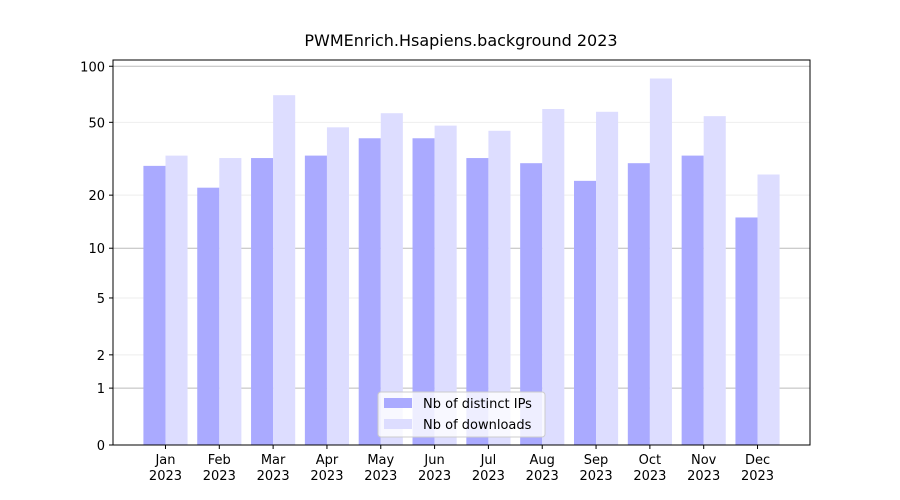  Describe the element at coordinates (477, 404) in the screenshot. I see `legend-label: Nb of distinct IPs` at that location.